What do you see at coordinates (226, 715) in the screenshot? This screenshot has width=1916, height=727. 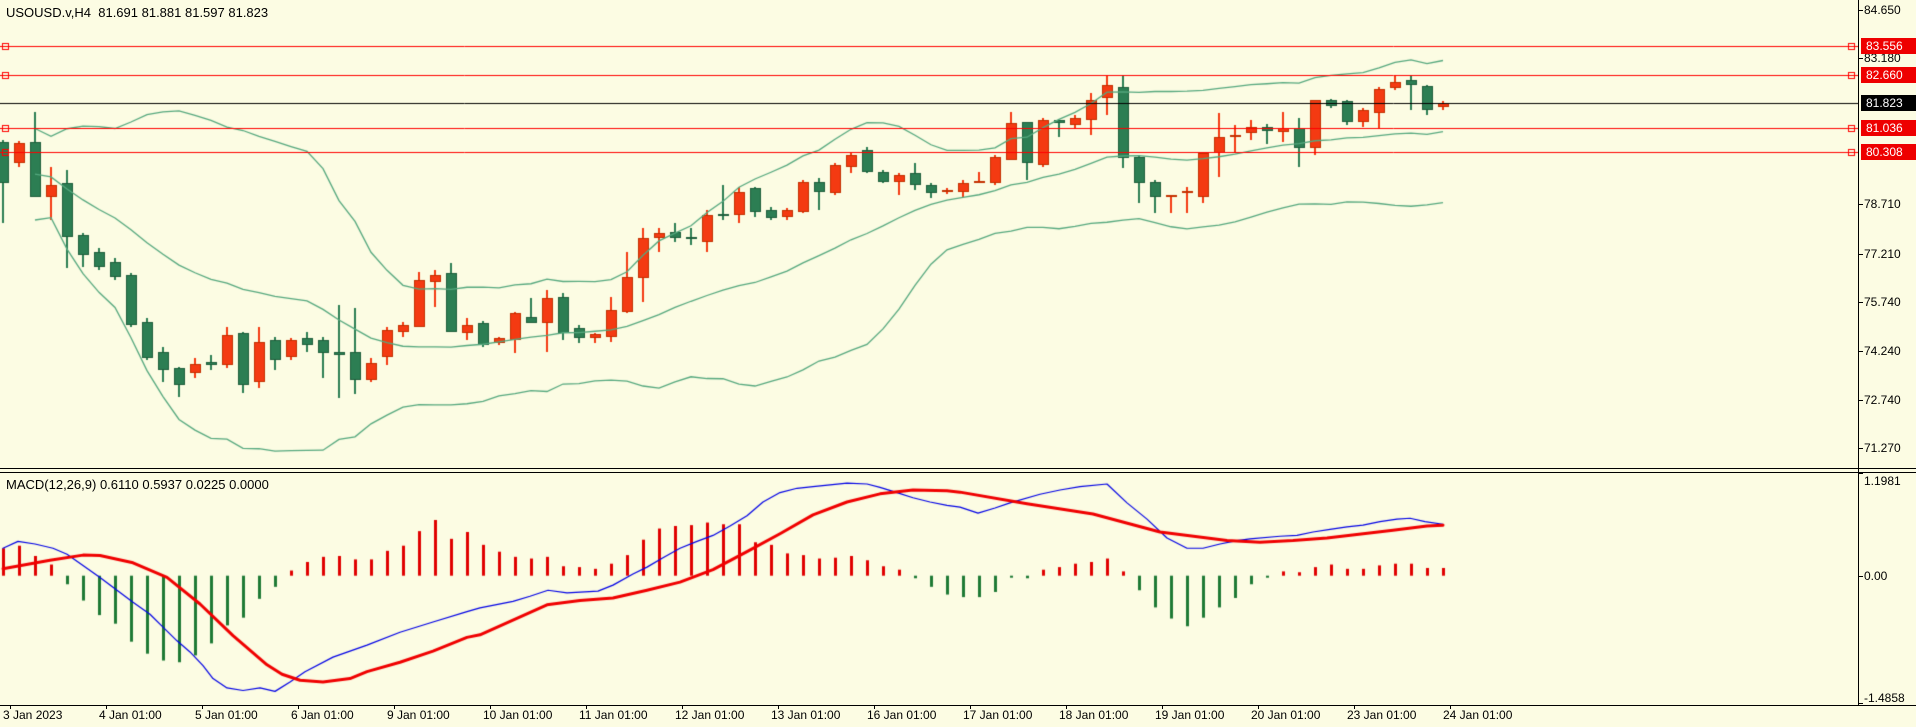 I see `time-axis-label: 5 Jan 01:00` at bounding box center [226, 715].